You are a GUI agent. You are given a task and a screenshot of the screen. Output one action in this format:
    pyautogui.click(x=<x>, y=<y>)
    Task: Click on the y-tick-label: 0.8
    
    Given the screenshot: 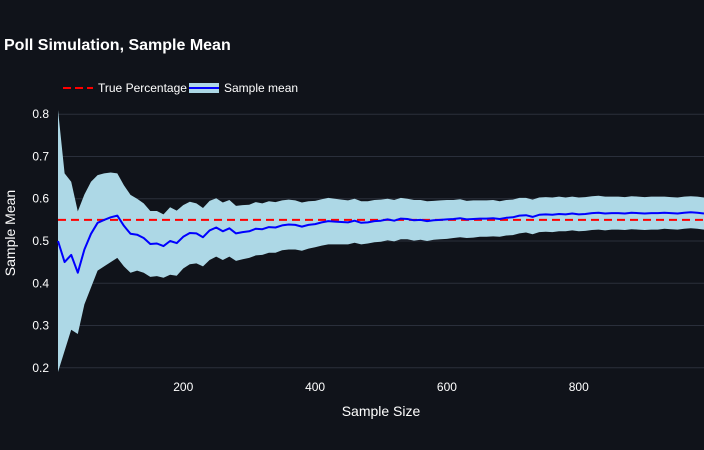 What is the action you would take?
    pyautogui.click(x=40, y=114)
    